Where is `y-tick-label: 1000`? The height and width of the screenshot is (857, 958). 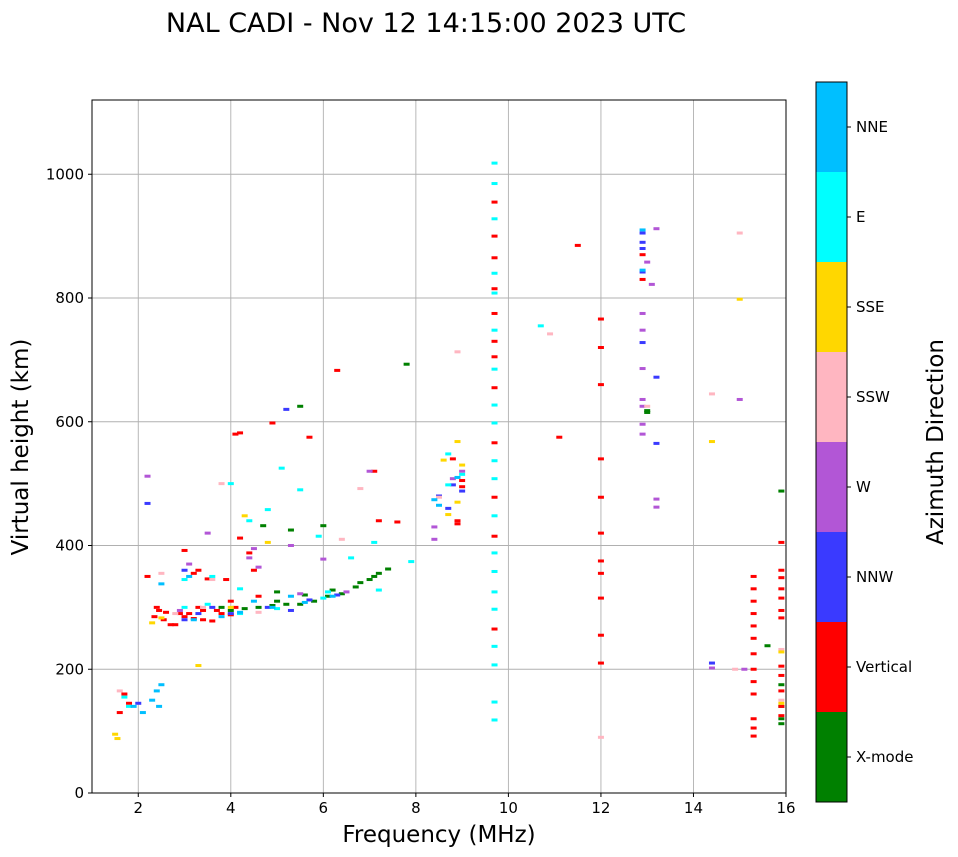
y-tick-label: 1000 is located at coordinates (65, 174).